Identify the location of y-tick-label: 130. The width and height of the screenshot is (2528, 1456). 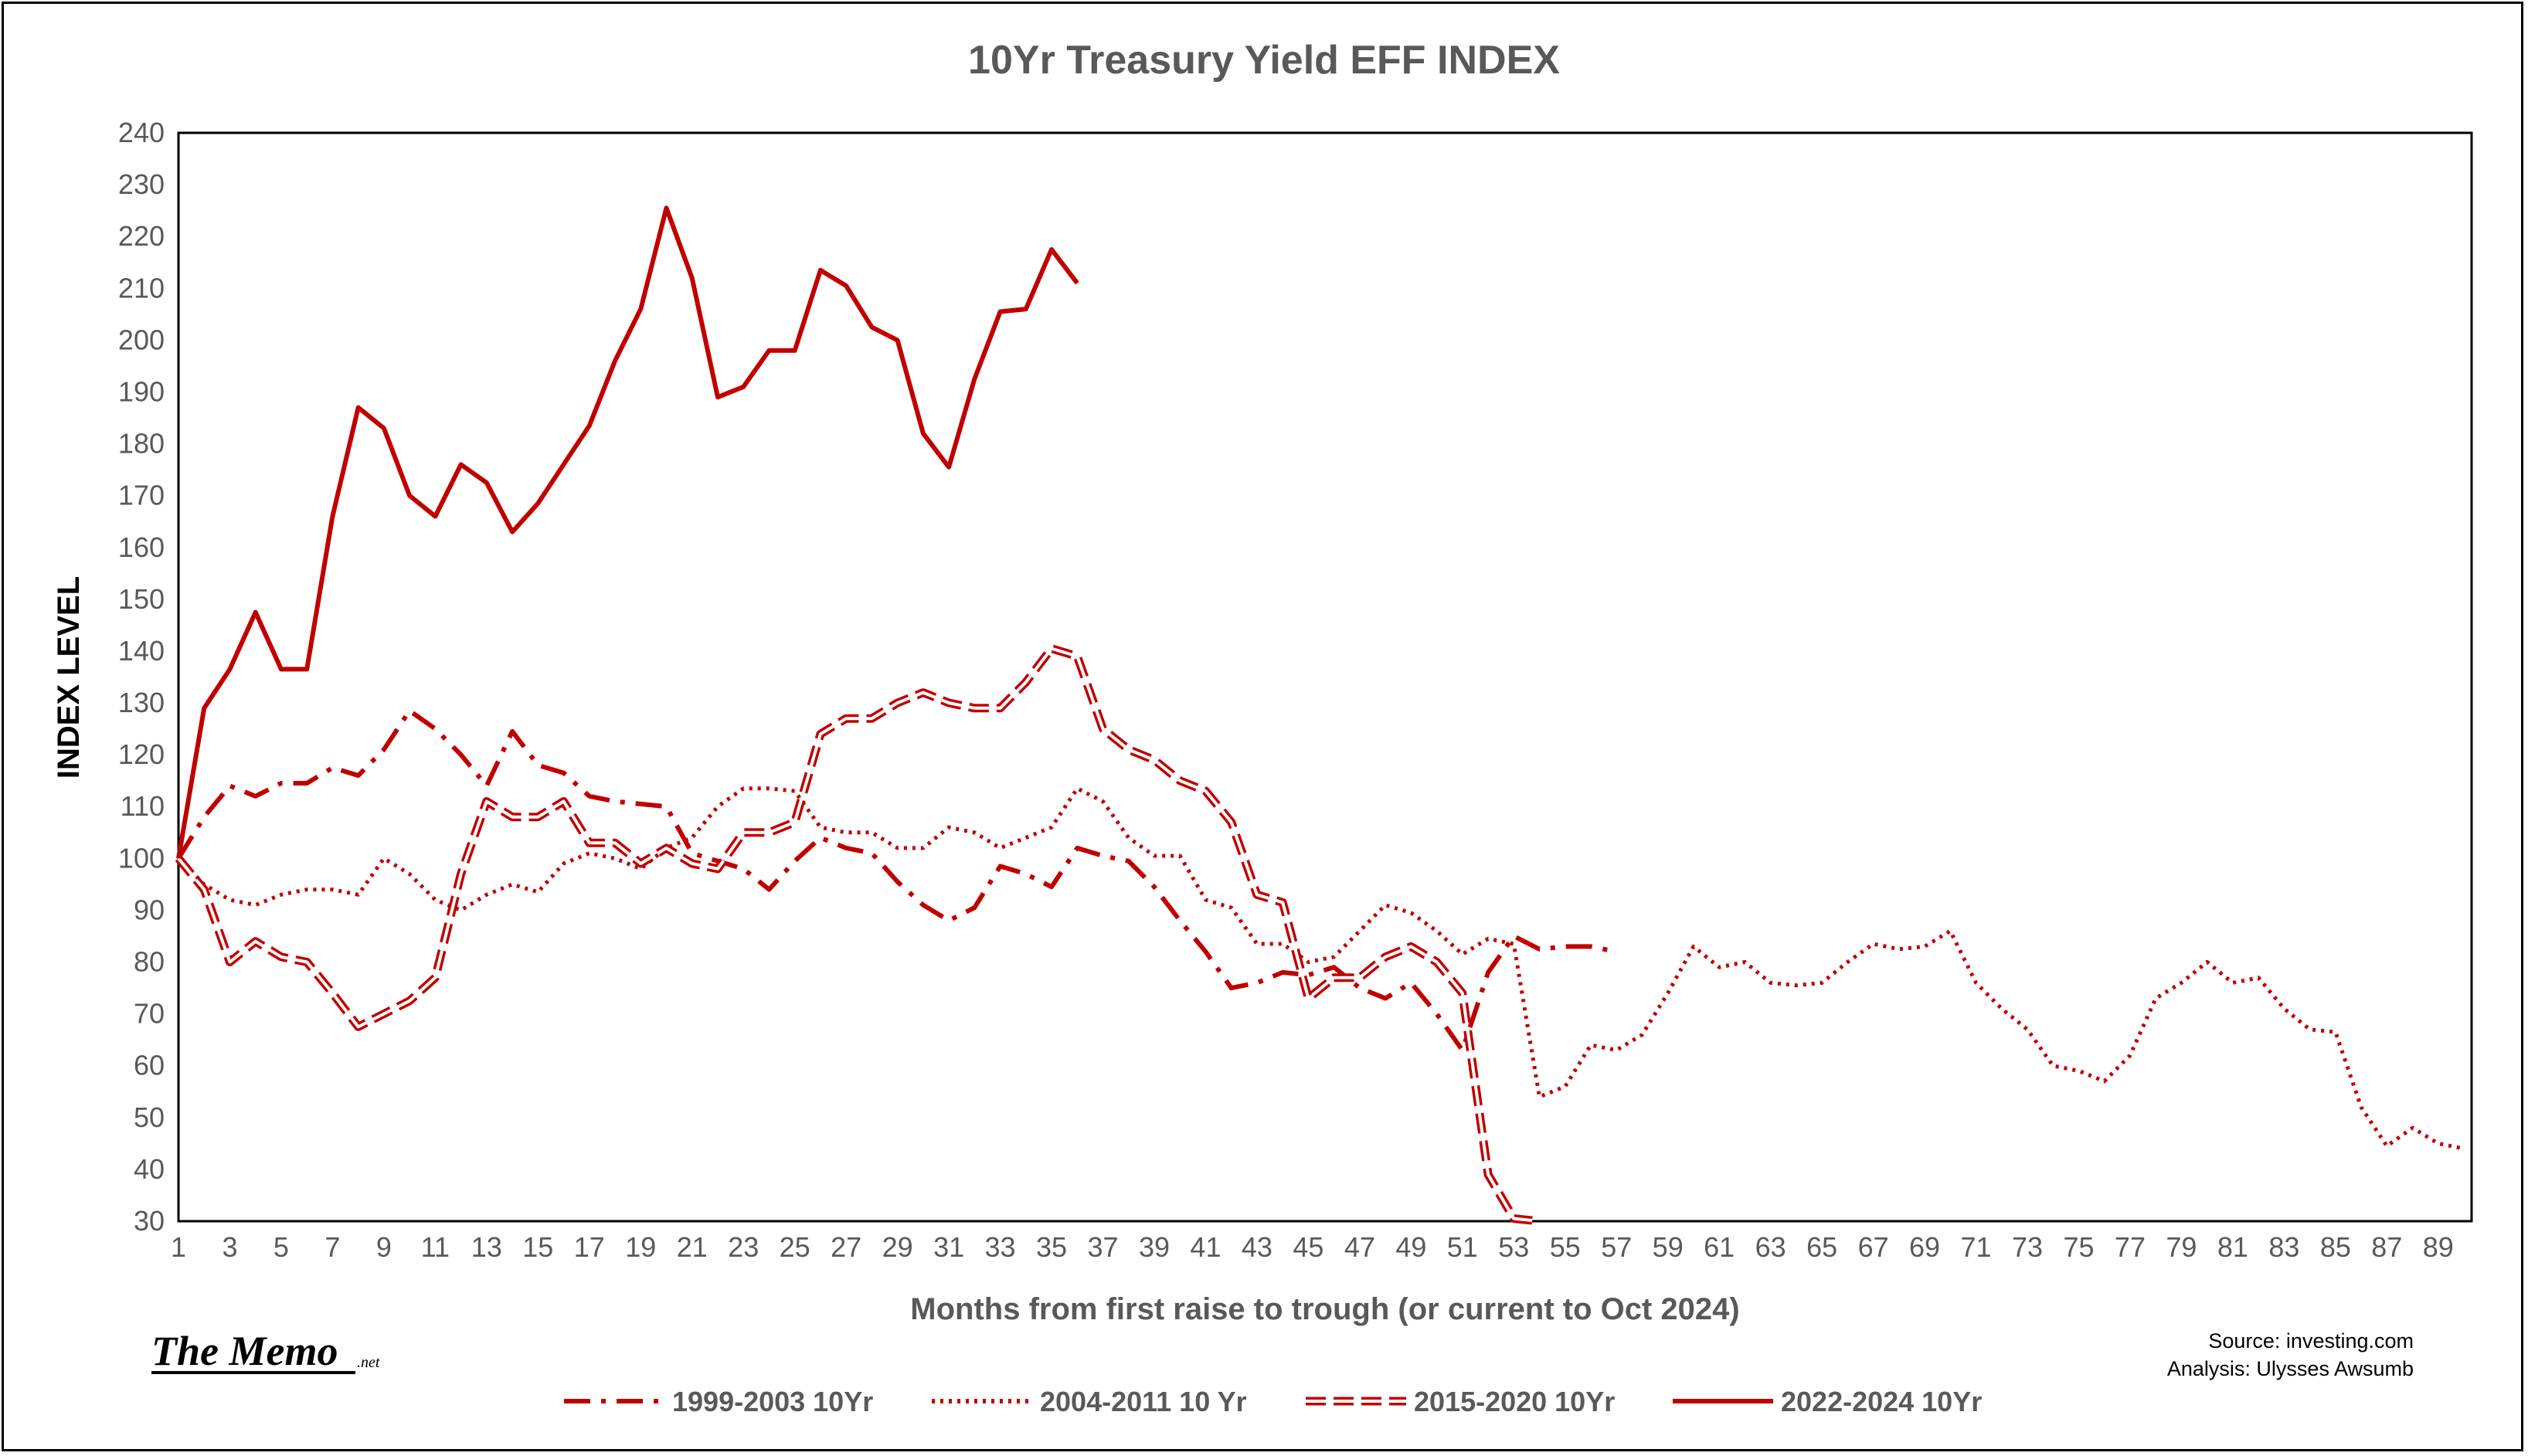
(141, 702).